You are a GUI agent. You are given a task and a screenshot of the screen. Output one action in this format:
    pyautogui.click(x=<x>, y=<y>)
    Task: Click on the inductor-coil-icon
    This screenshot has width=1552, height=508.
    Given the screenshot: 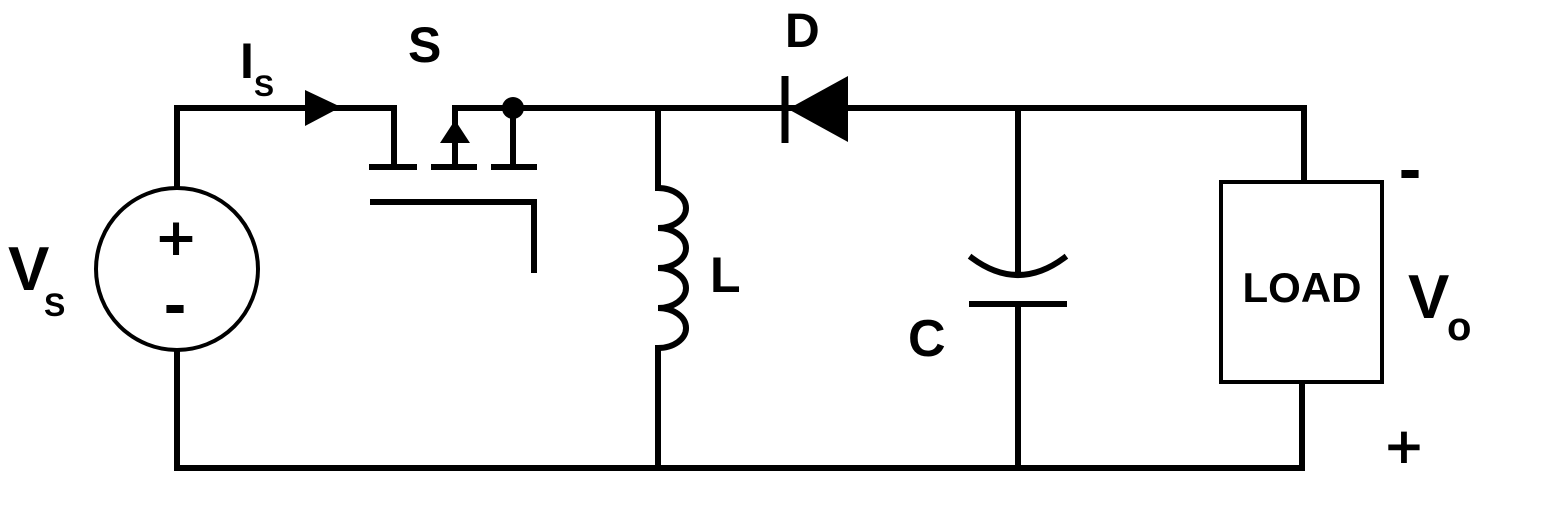 What is the action you would take?
    pyautogui.click(x=671, y=268)
    